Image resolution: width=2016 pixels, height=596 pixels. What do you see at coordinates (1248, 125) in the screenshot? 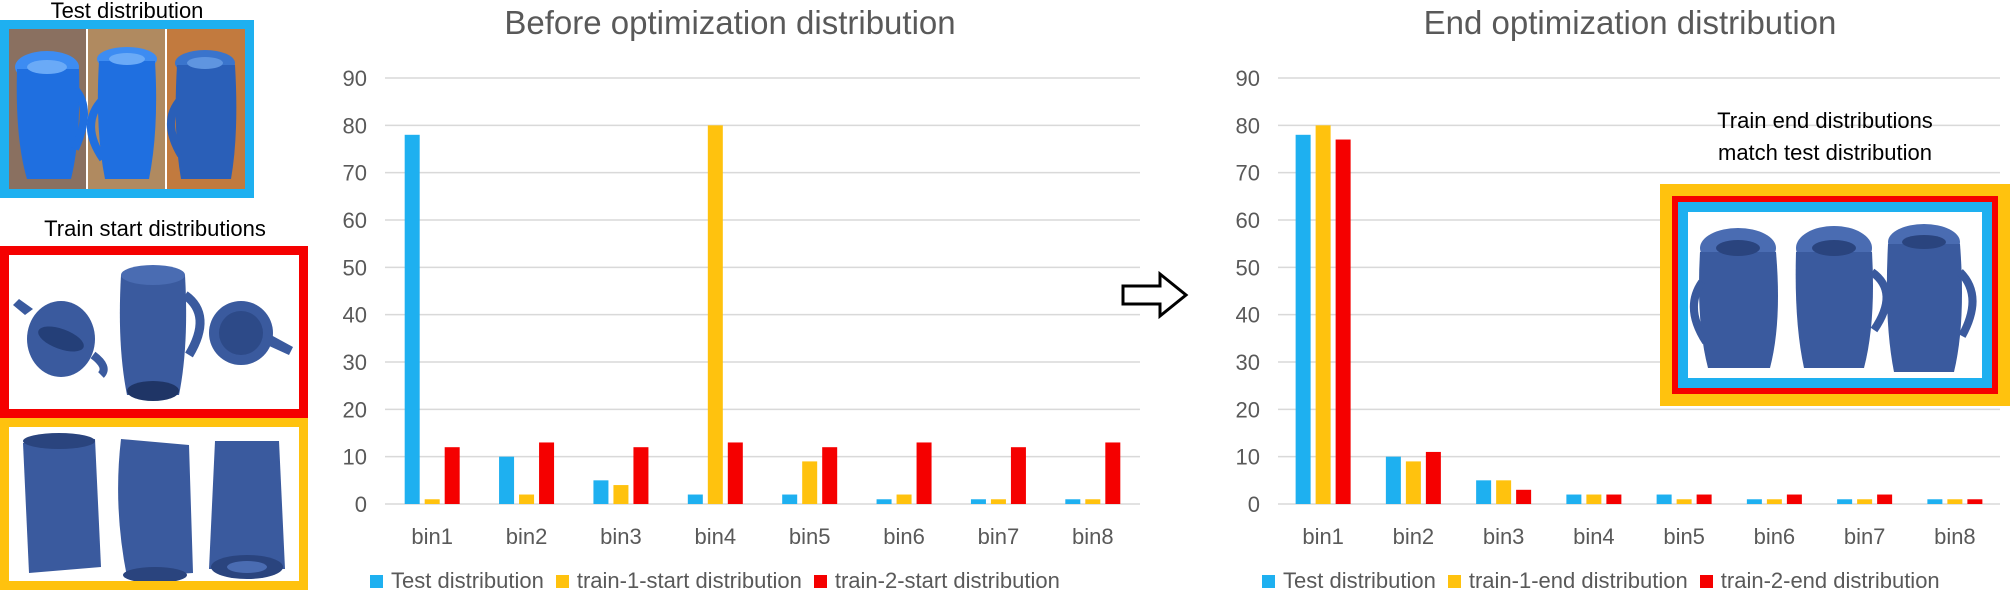
I see `y-tick-label: 80` at bounding box center [1248, 125].